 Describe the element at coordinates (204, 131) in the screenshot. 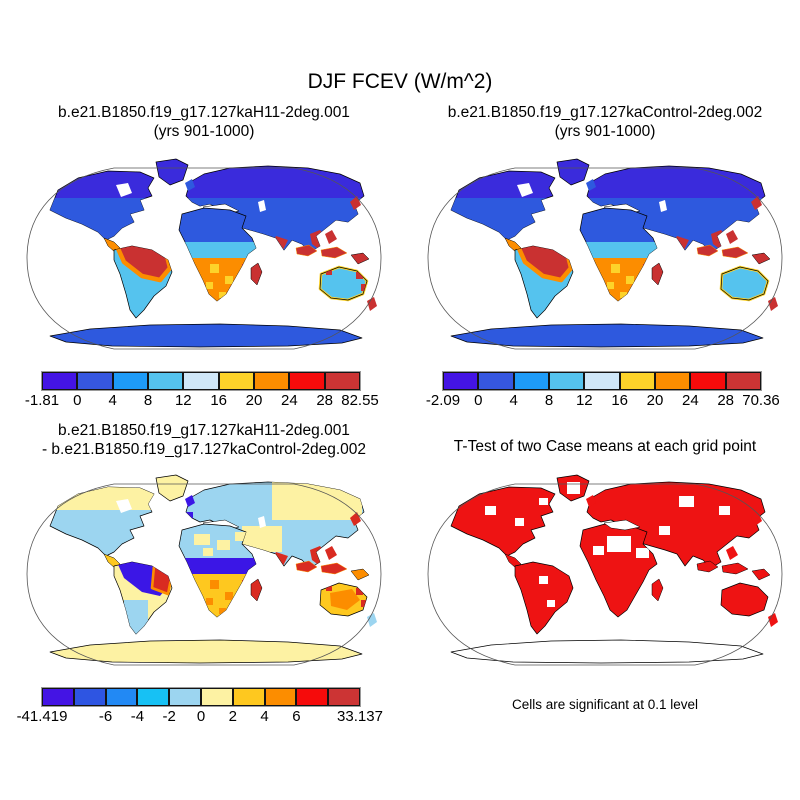

I see `panel-title-top-left-line2: (yrs 901-1000)` at that location.